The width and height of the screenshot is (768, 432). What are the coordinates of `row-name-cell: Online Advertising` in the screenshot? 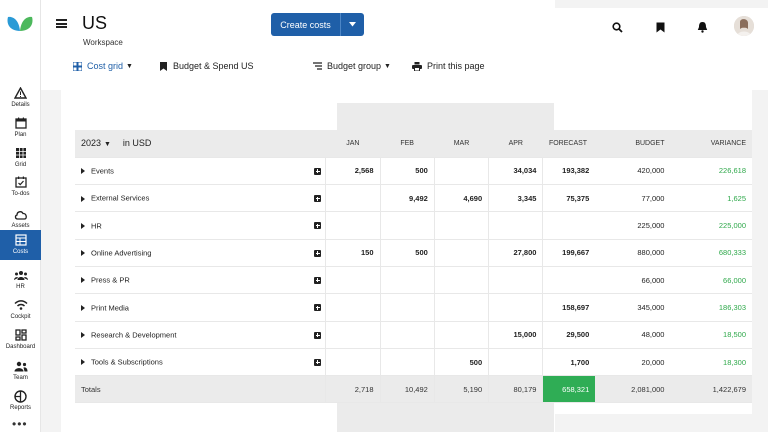 It's located at (200, 253).